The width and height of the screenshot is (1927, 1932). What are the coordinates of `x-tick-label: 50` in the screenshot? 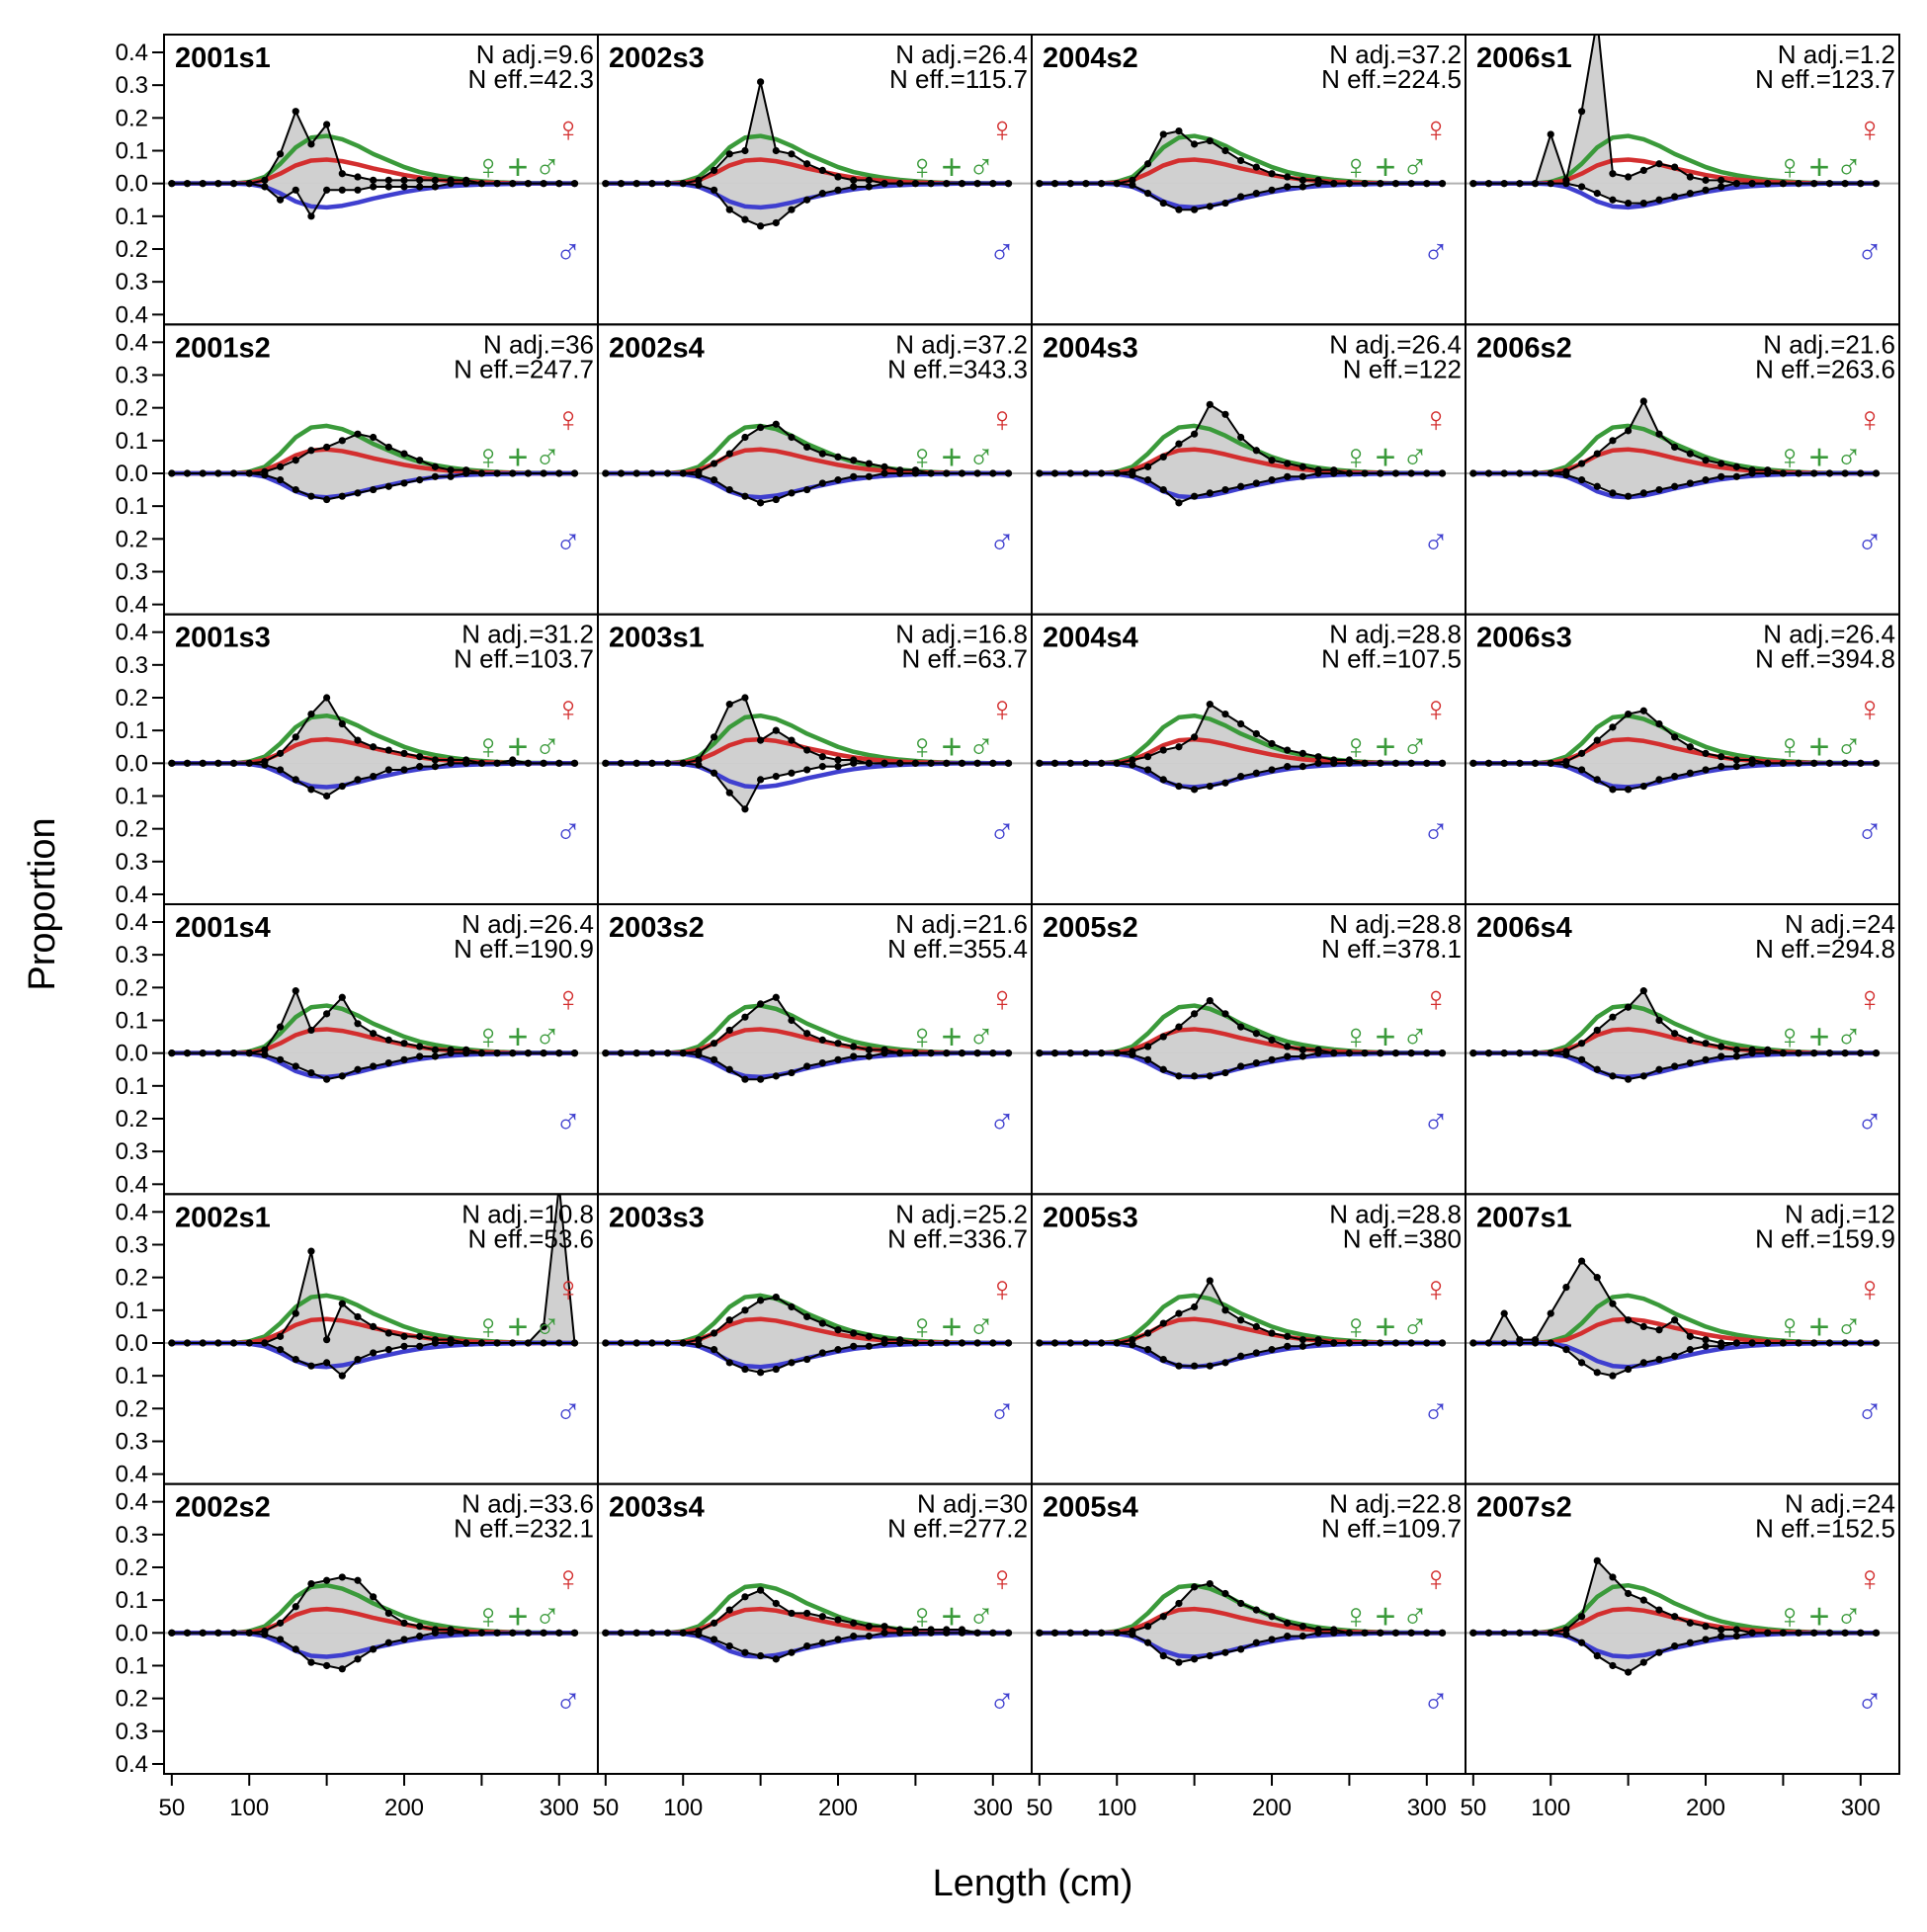 It's located at (1039, 1808).